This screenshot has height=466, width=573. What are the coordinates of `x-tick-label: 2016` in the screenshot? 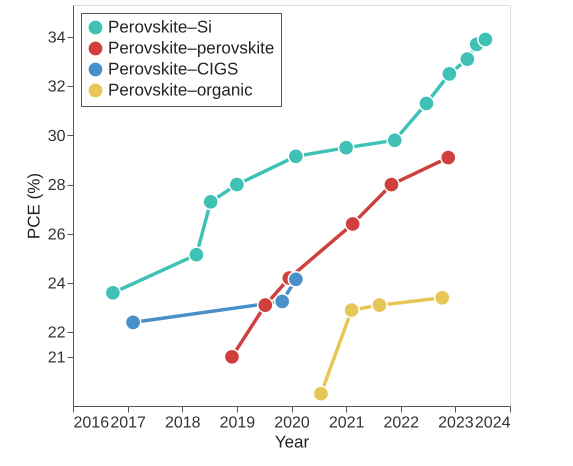 It's located at (92, 423).